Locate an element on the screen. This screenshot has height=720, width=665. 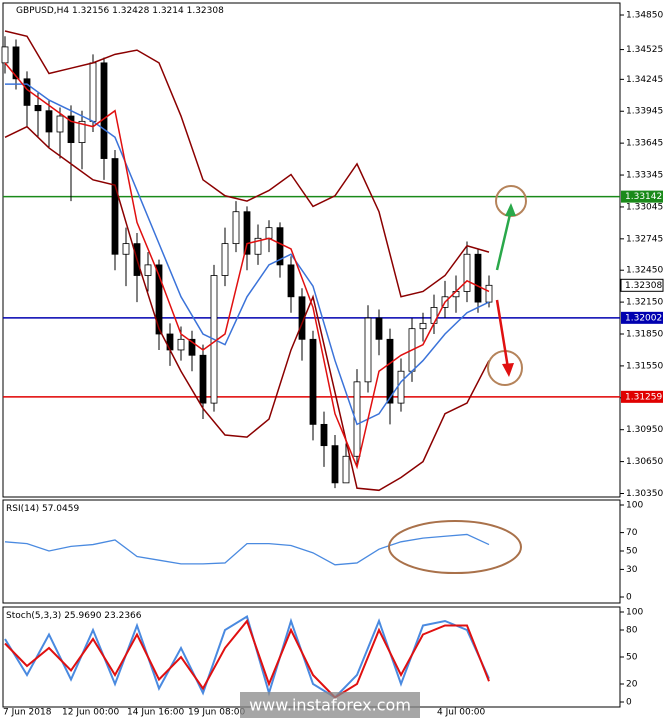
stoch-main: 25.9690 is located at coordinates (82, 616).